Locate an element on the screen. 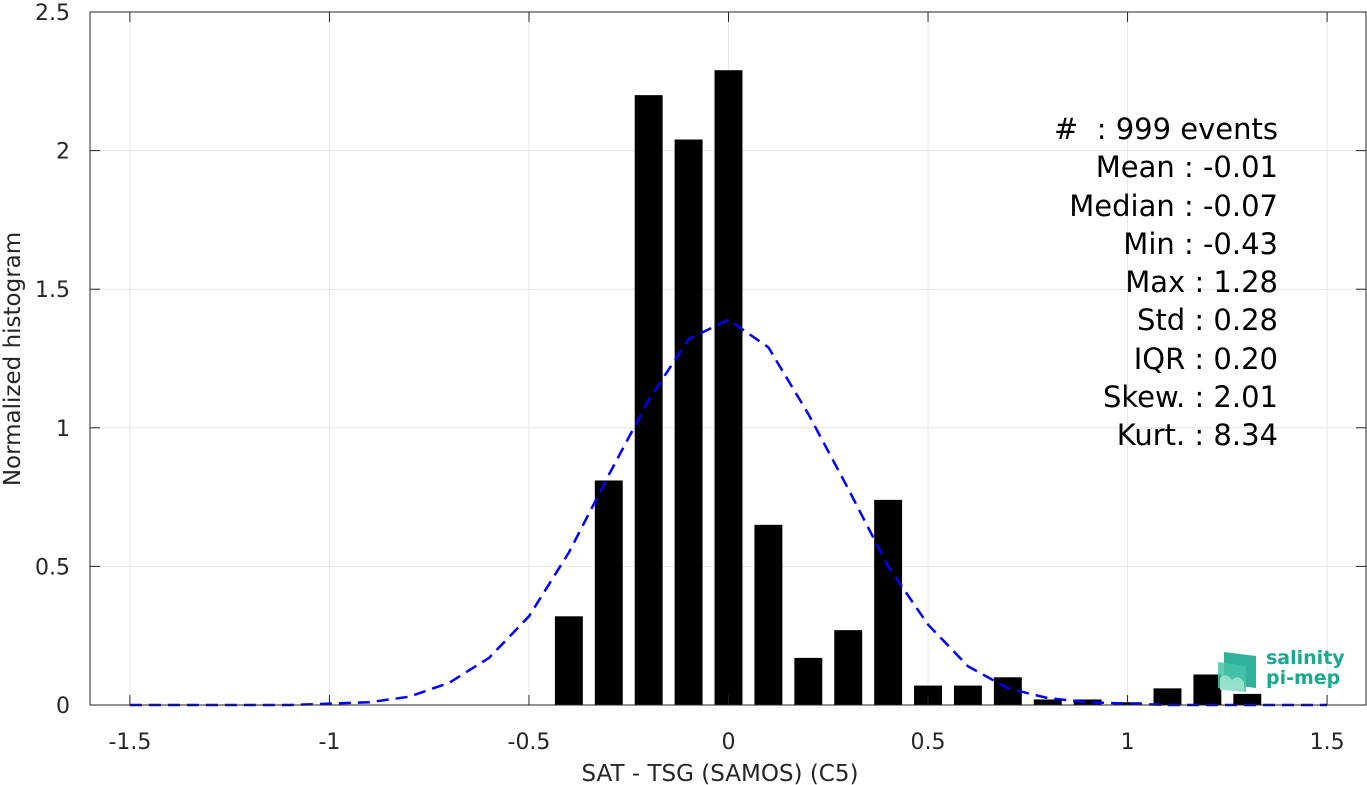 This screenshot has width=1367, height=785. salinity-pi-mep-logo: salinity pi-mep is located at coordinates (1281, 671).